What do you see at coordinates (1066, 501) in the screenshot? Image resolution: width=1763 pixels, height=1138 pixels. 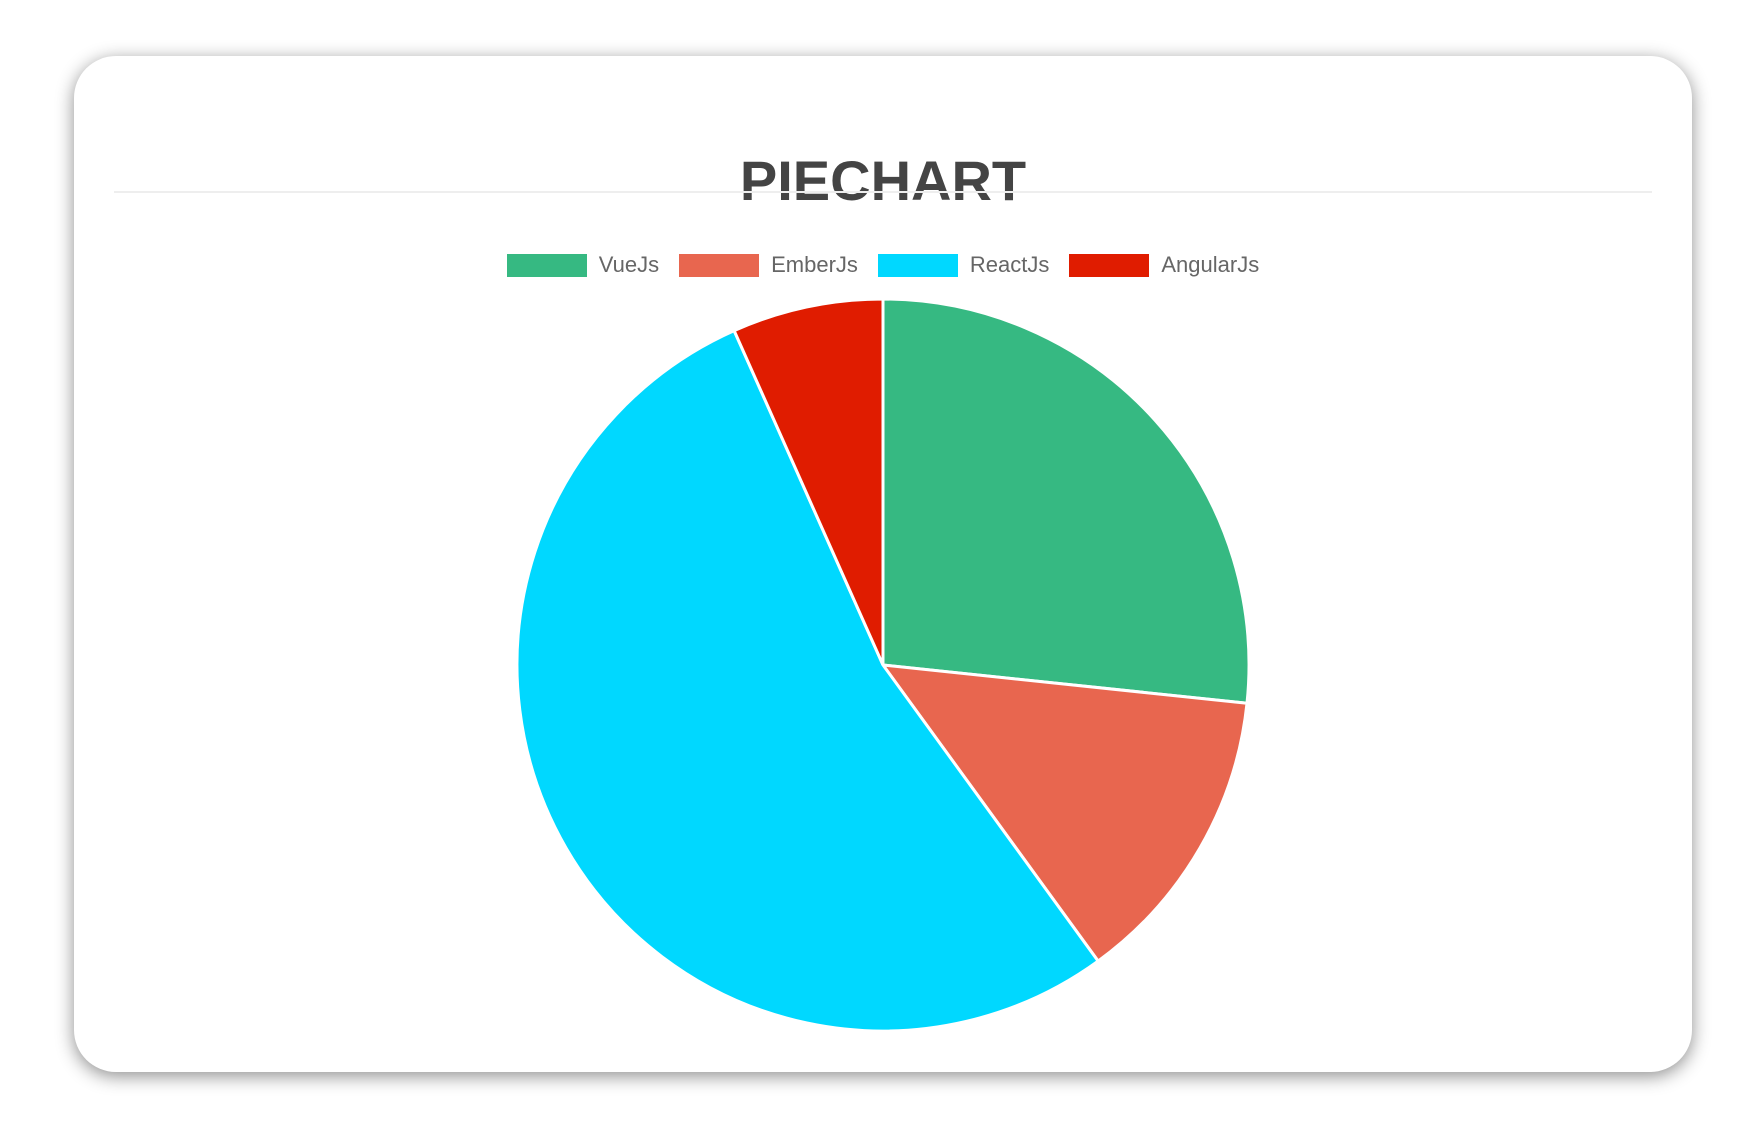 I see `pie-slice-vuejs` at bounding box center [1066, 501].